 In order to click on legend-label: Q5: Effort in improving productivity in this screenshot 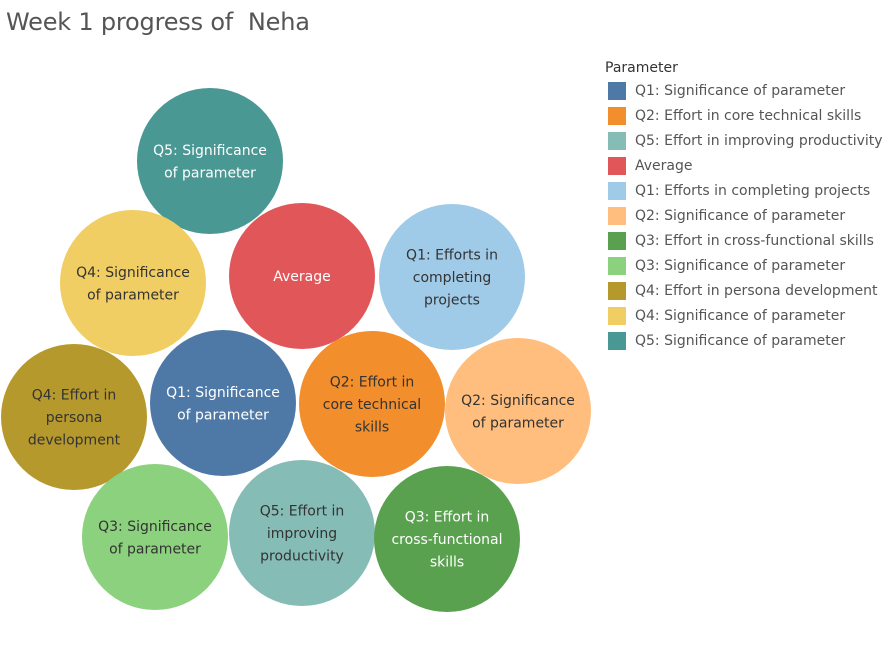, I will do `click(759, 140)`.